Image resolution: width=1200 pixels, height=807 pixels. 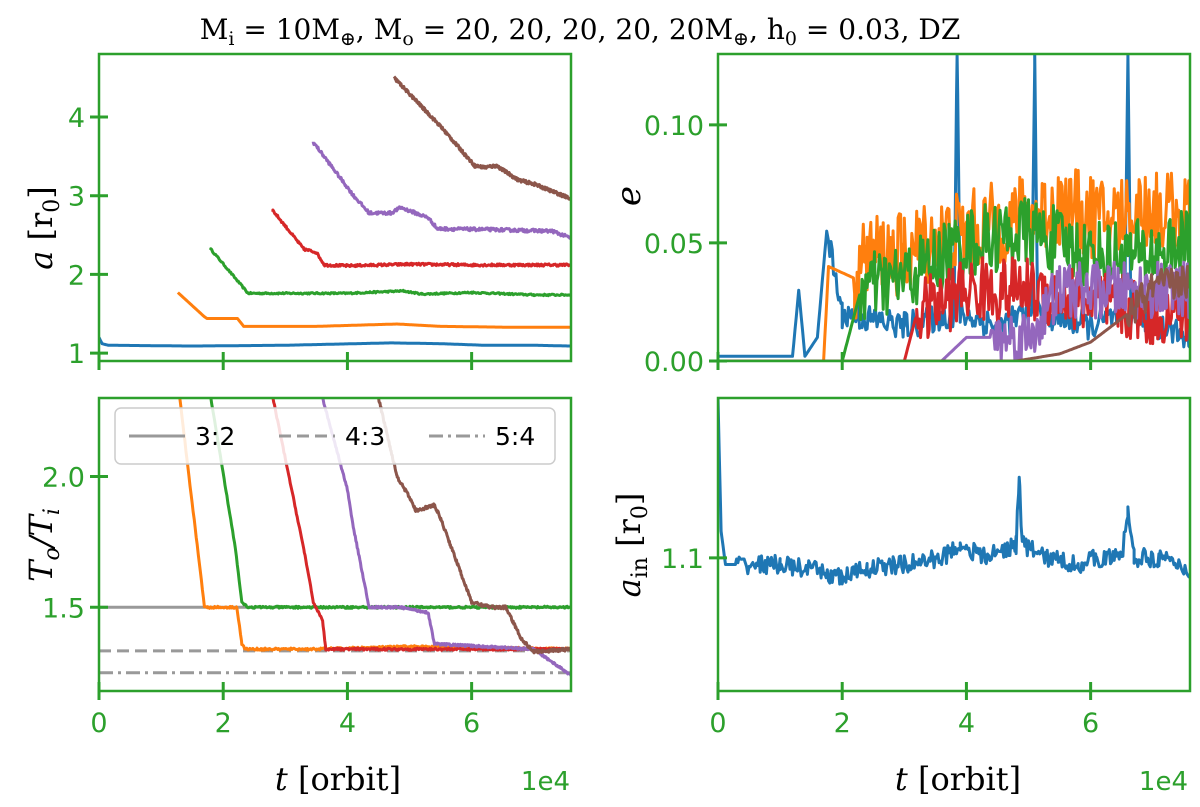 I want to click on panel-ain-ytick-label-0: 1.1, so click(x=682, y=559).